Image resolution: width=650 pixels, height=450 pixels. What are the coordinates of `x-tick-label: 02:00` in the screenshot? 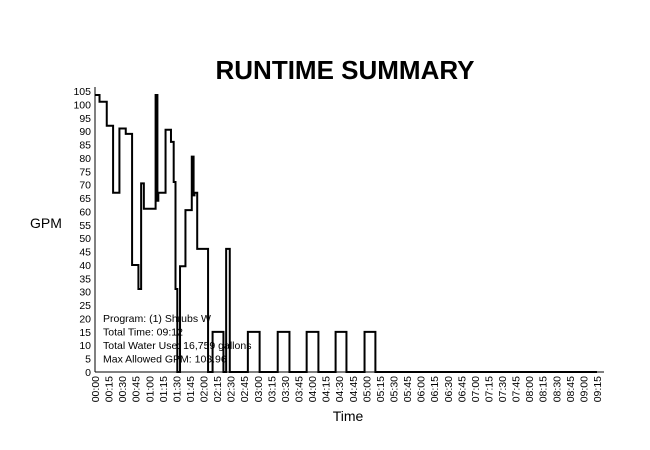 It's located at (205, 389).